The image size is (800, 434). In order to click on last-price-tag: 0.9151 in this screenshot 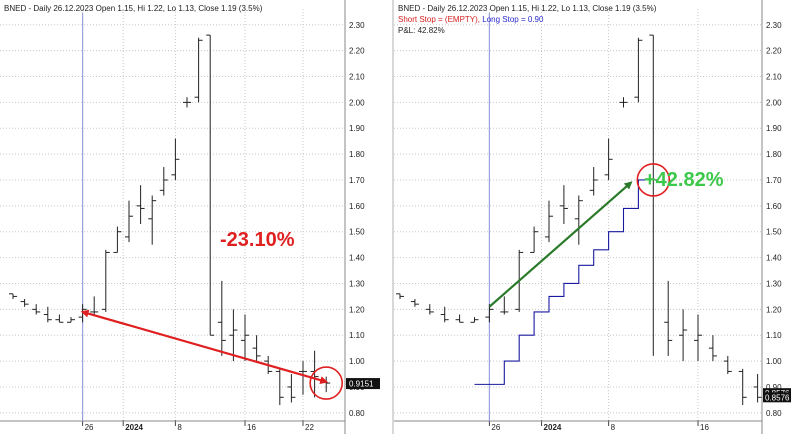, I will do `click(361, 384)`.